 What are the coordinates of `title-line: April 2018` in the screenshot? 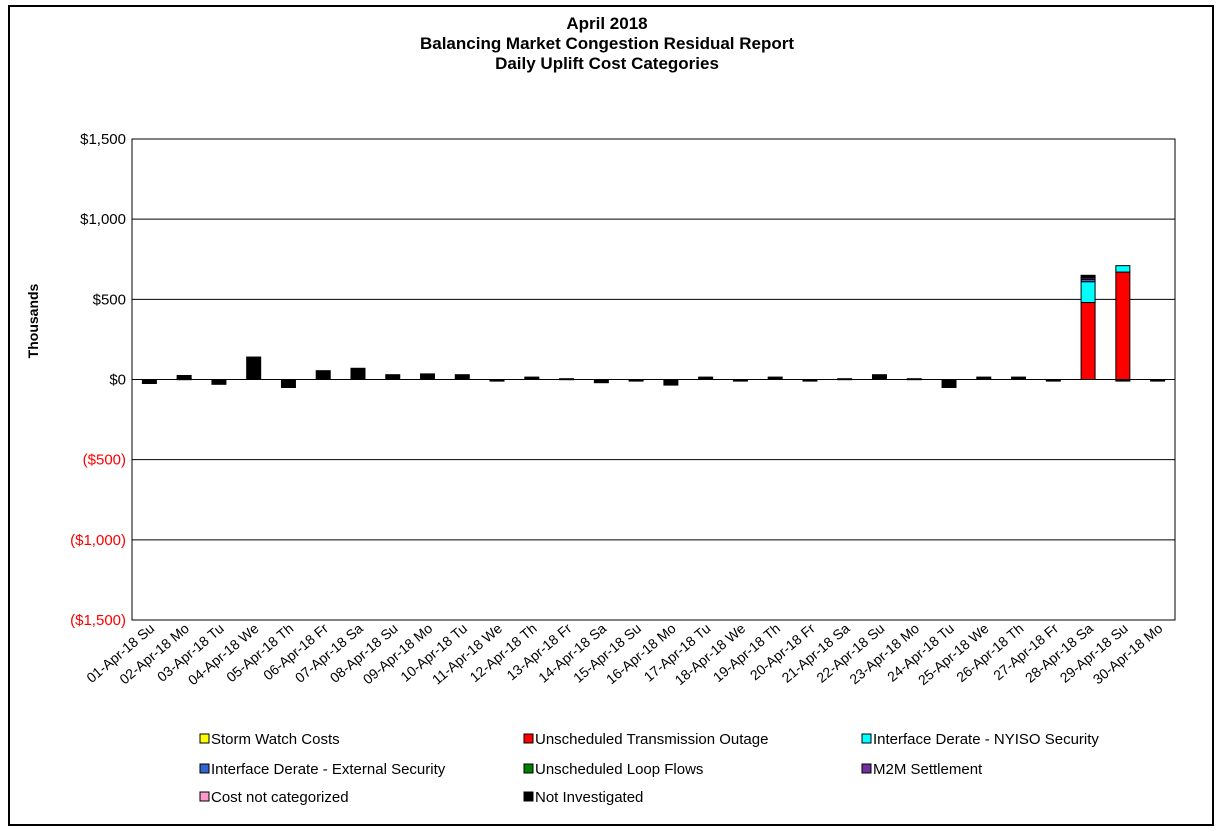 It's located at (606, 23).